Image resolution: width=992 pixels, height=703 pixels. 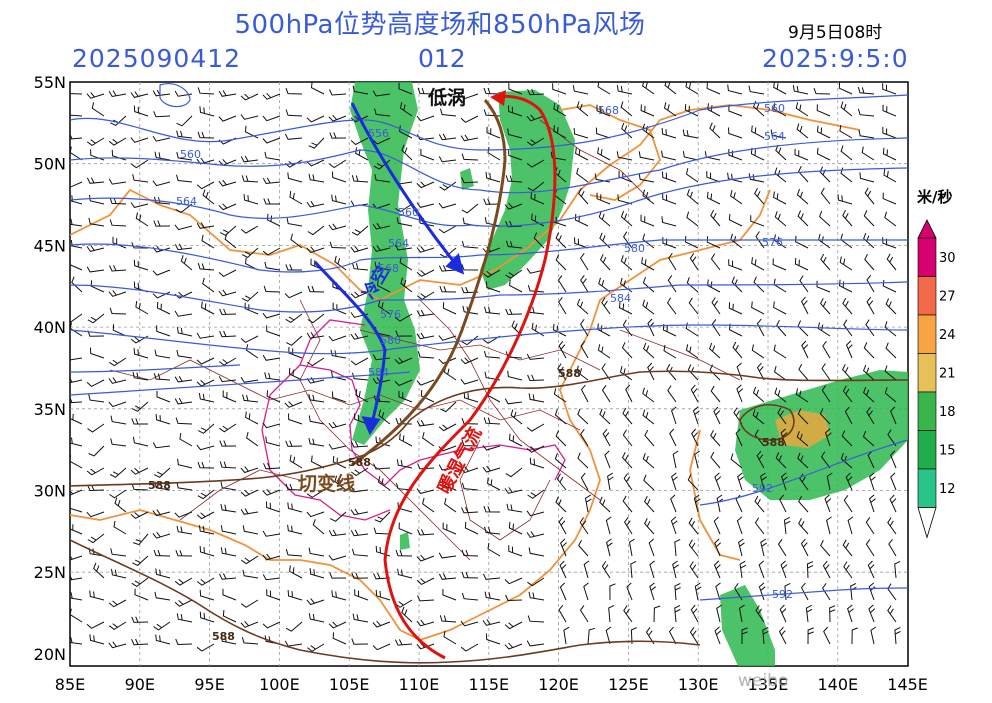 What do you see at coordinates (470, 377) in the screenshot?
I see `warm-moist-flow-arrow` at bounding box center [470, 377].